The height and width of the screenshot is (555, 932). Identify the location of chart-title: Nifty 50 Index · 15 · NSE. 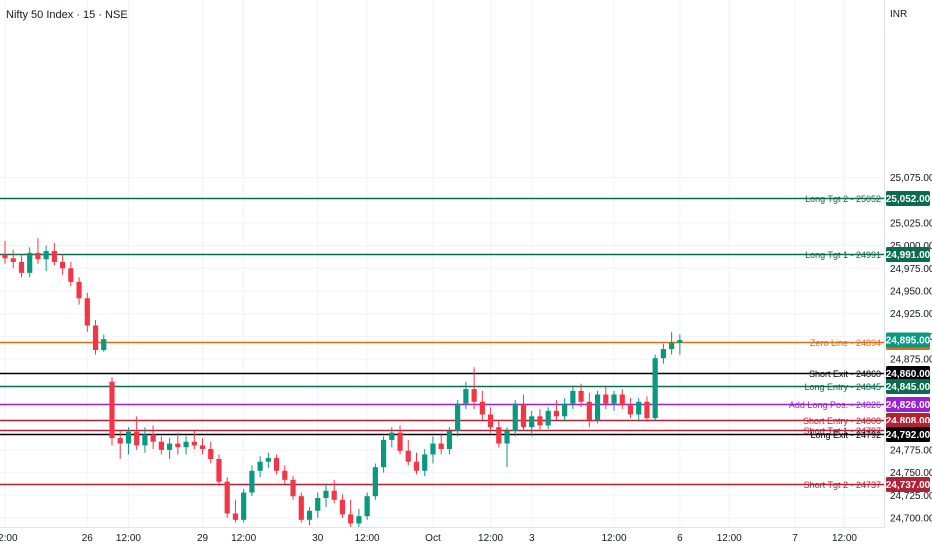
(67, 15).